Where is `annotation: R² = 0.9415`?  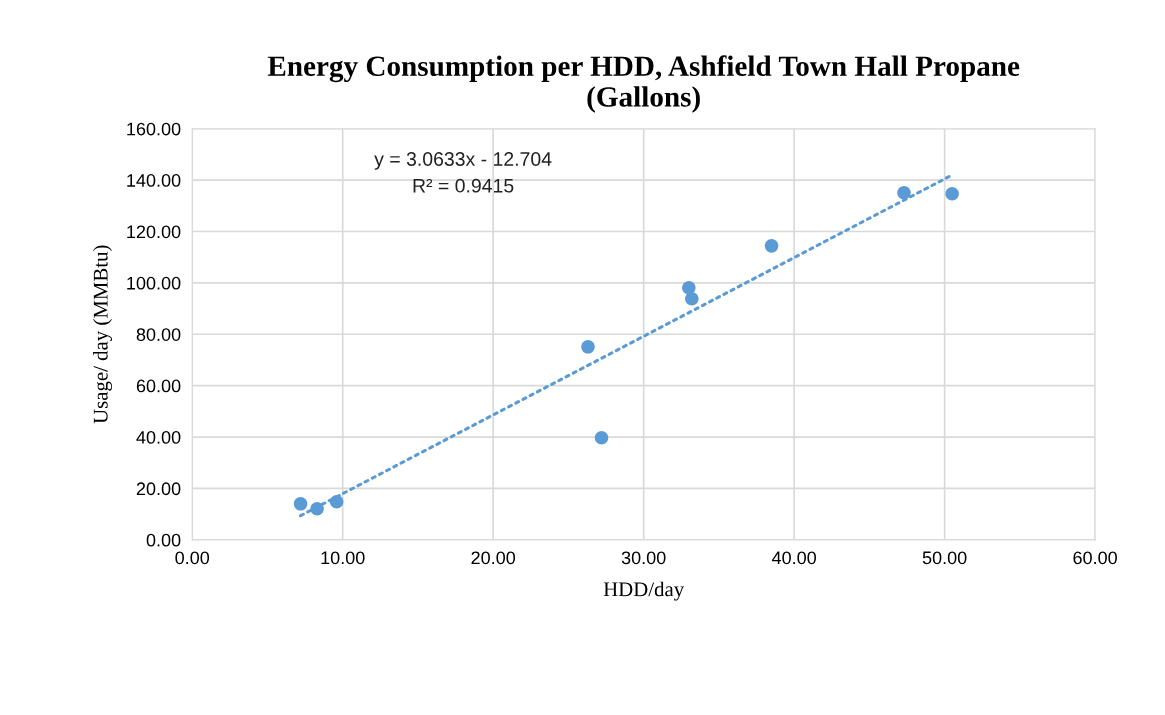 annotation: R² = 0.9415 is located at coordinates (463, 185).